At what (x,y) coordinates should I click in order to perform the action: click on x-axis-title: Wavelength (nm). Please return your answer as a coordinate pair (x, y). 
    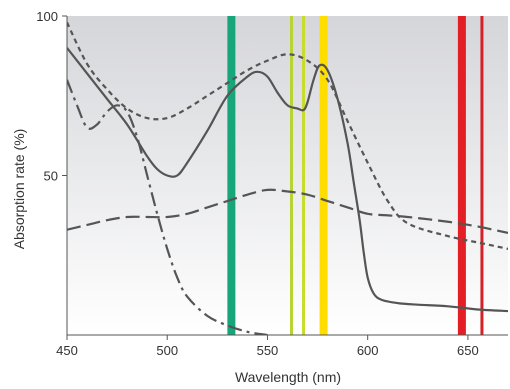
    Looking at the image, I should click on (288, 377).